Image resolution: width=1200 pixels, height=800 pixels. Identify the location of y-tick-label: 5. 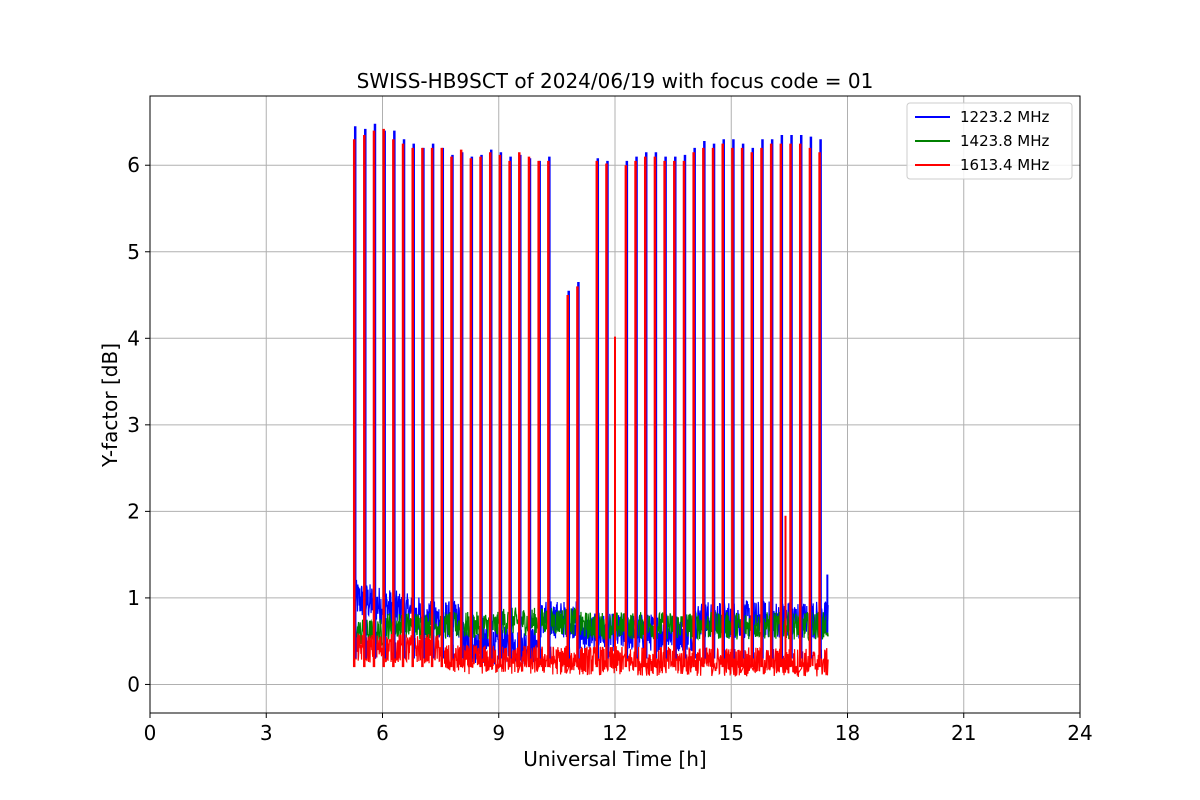
(133, 252).